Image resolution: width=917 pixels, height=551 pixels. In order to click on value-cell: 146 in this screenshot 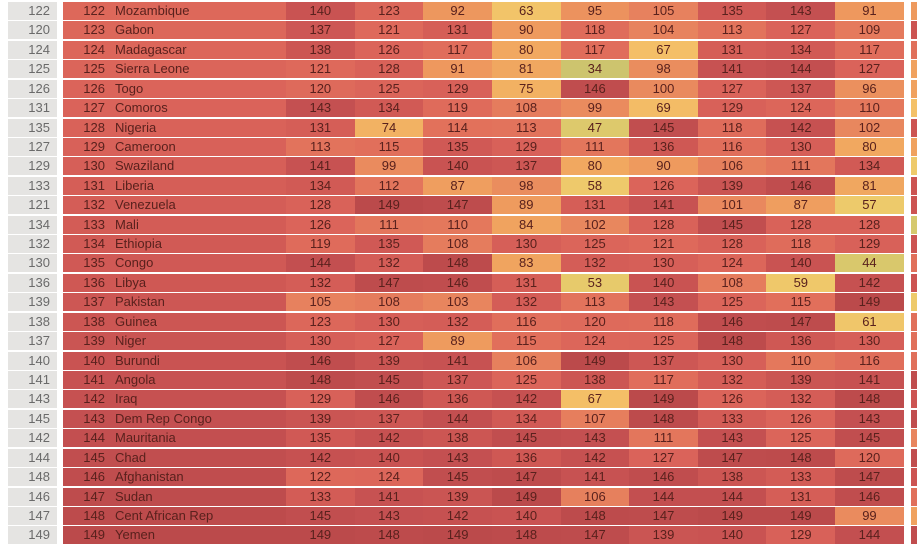, I will do `click(595, 88)`.